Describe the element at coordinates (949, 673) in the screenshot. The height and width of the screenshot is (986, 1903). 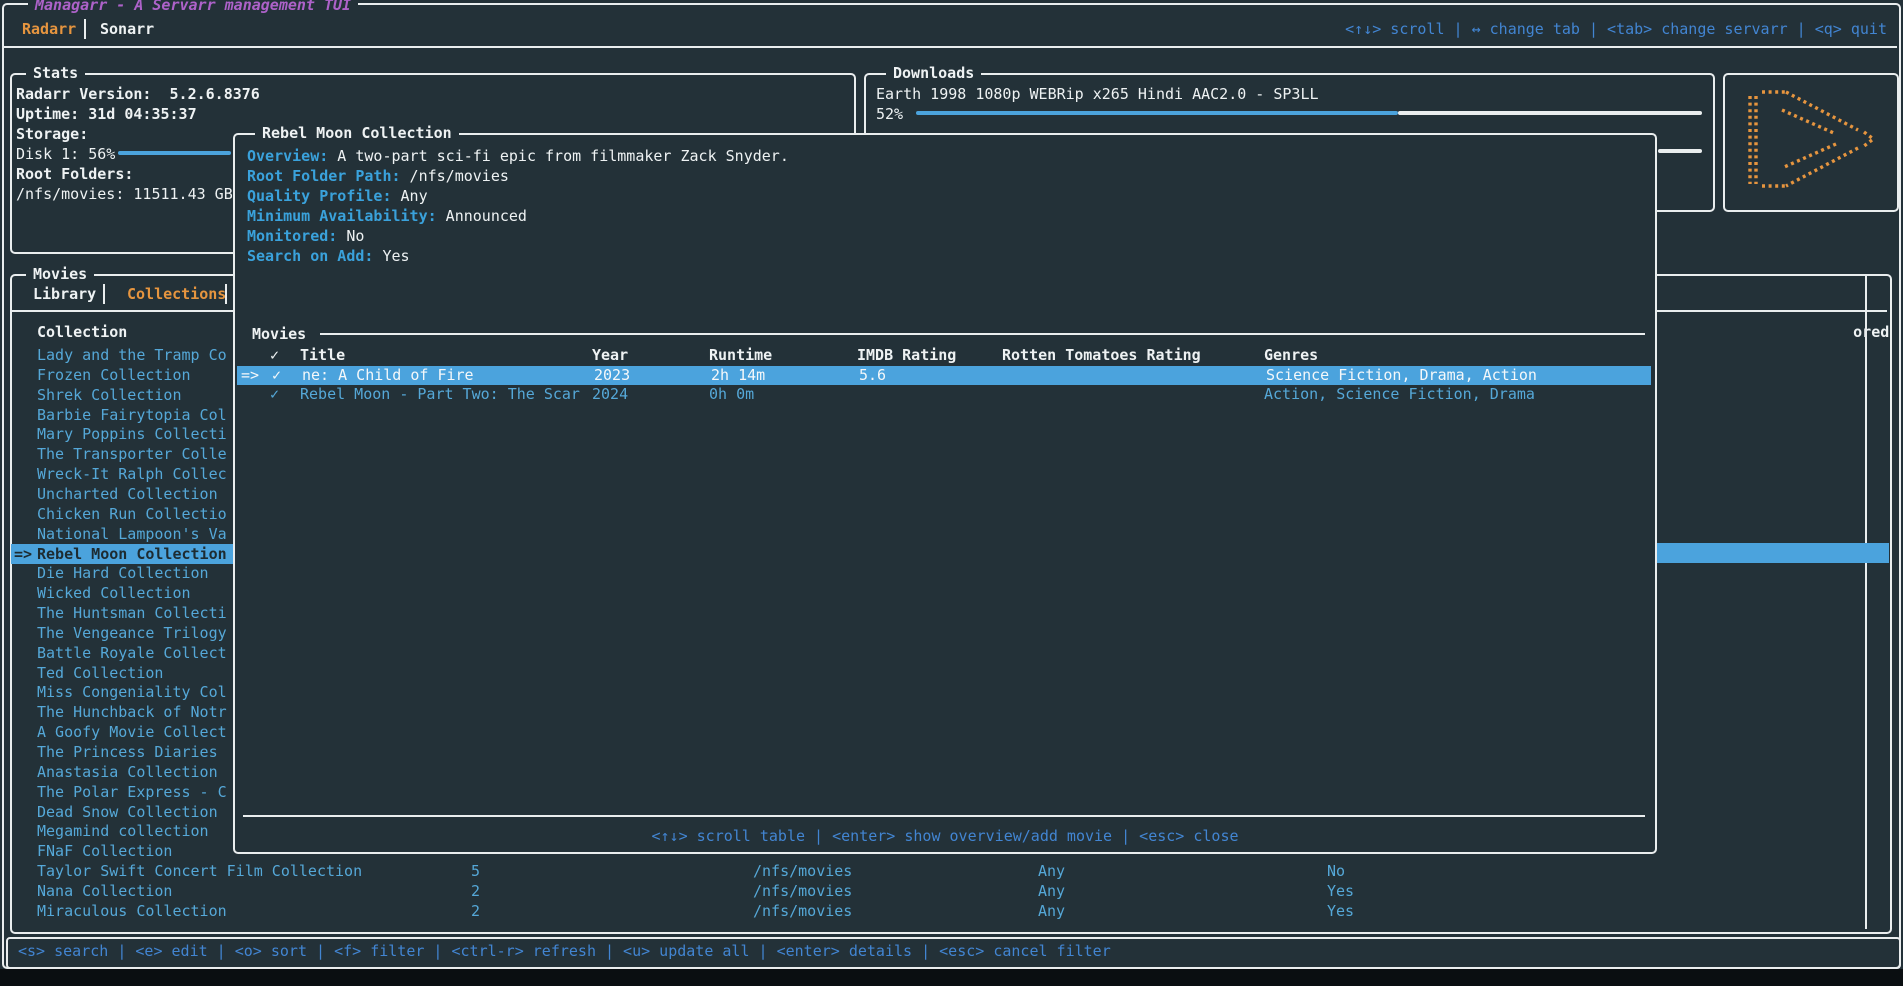
I see `collection-list-item: Ted Collection` at that location.